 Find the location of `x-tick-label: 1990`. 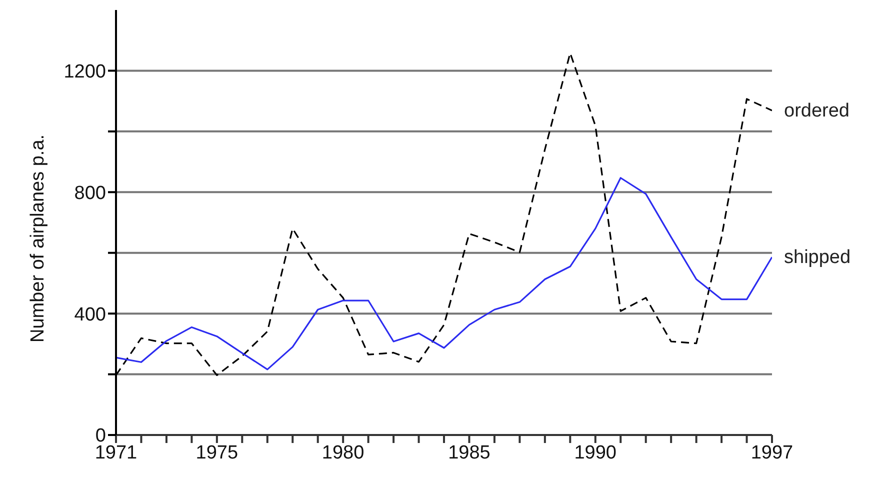

x-tick-label: 1990 is located at coordinates (595, 453).